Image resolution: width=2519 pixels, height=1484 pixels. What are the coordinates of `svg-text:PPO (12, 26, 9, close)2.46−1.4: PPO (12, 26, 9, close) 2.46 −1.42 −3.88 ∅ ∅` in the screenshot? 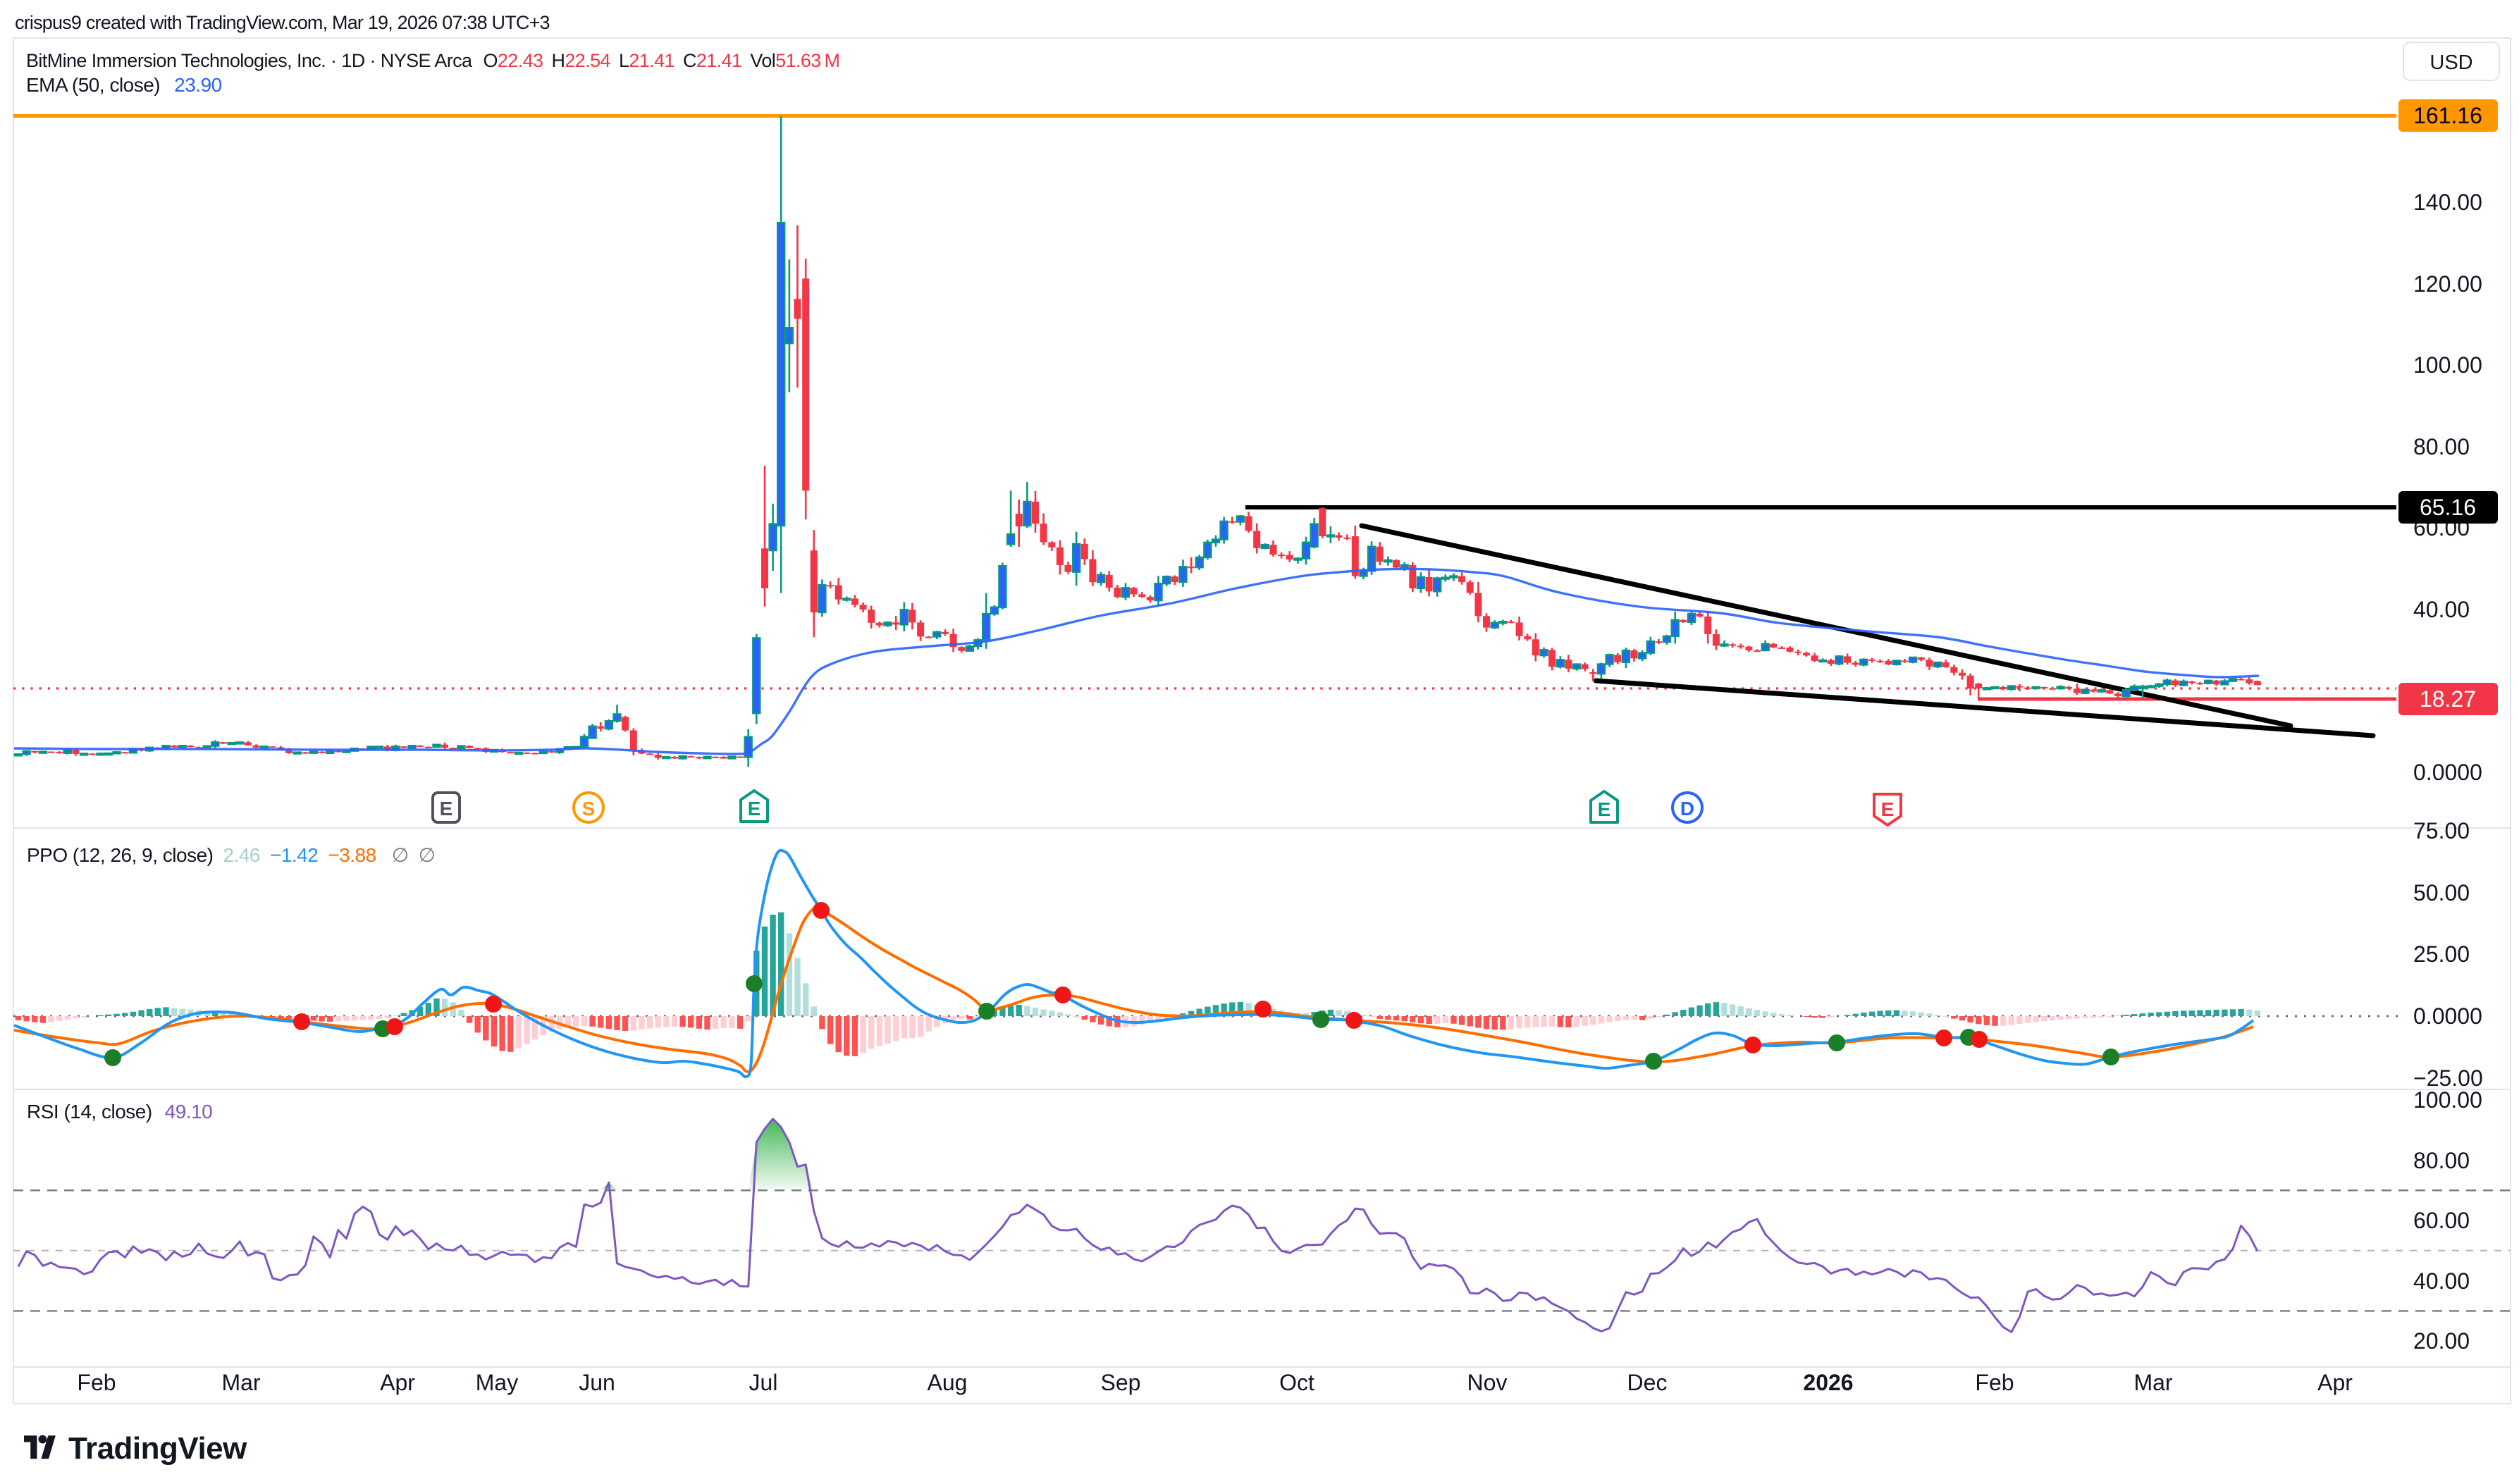 It's located at (231, 855).